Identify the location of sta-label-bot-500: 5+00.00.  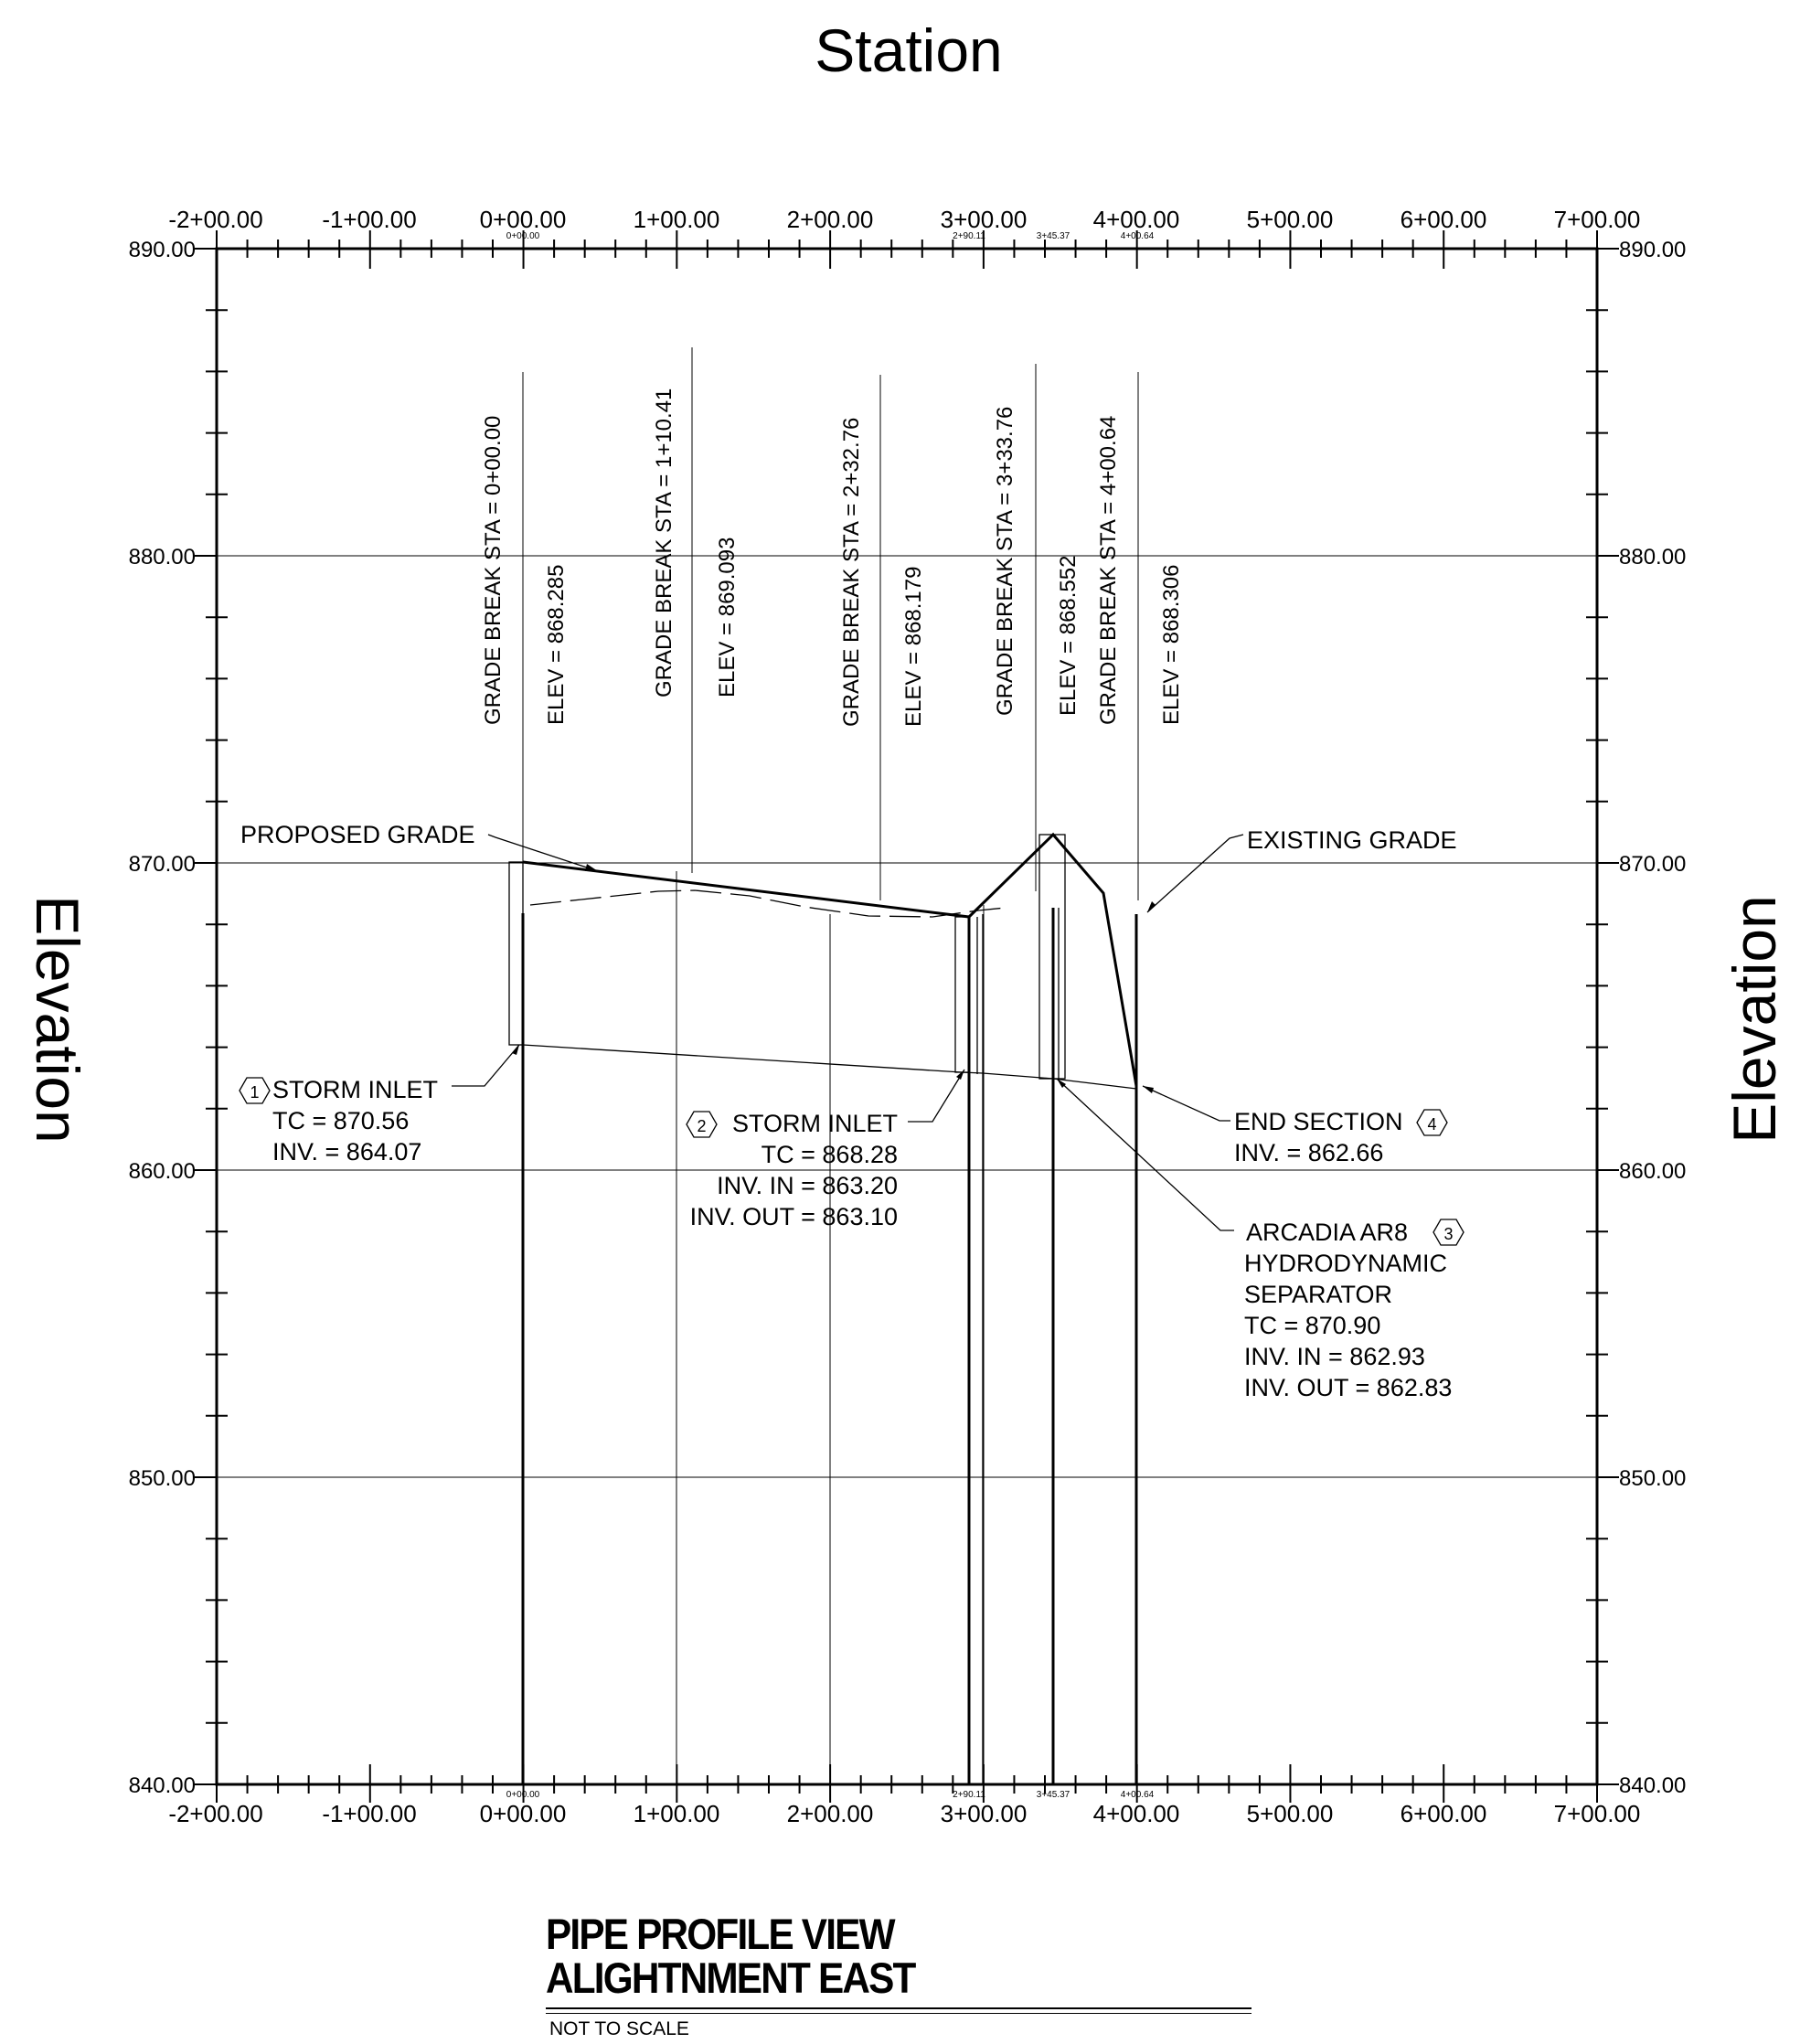
(1290, 1813).